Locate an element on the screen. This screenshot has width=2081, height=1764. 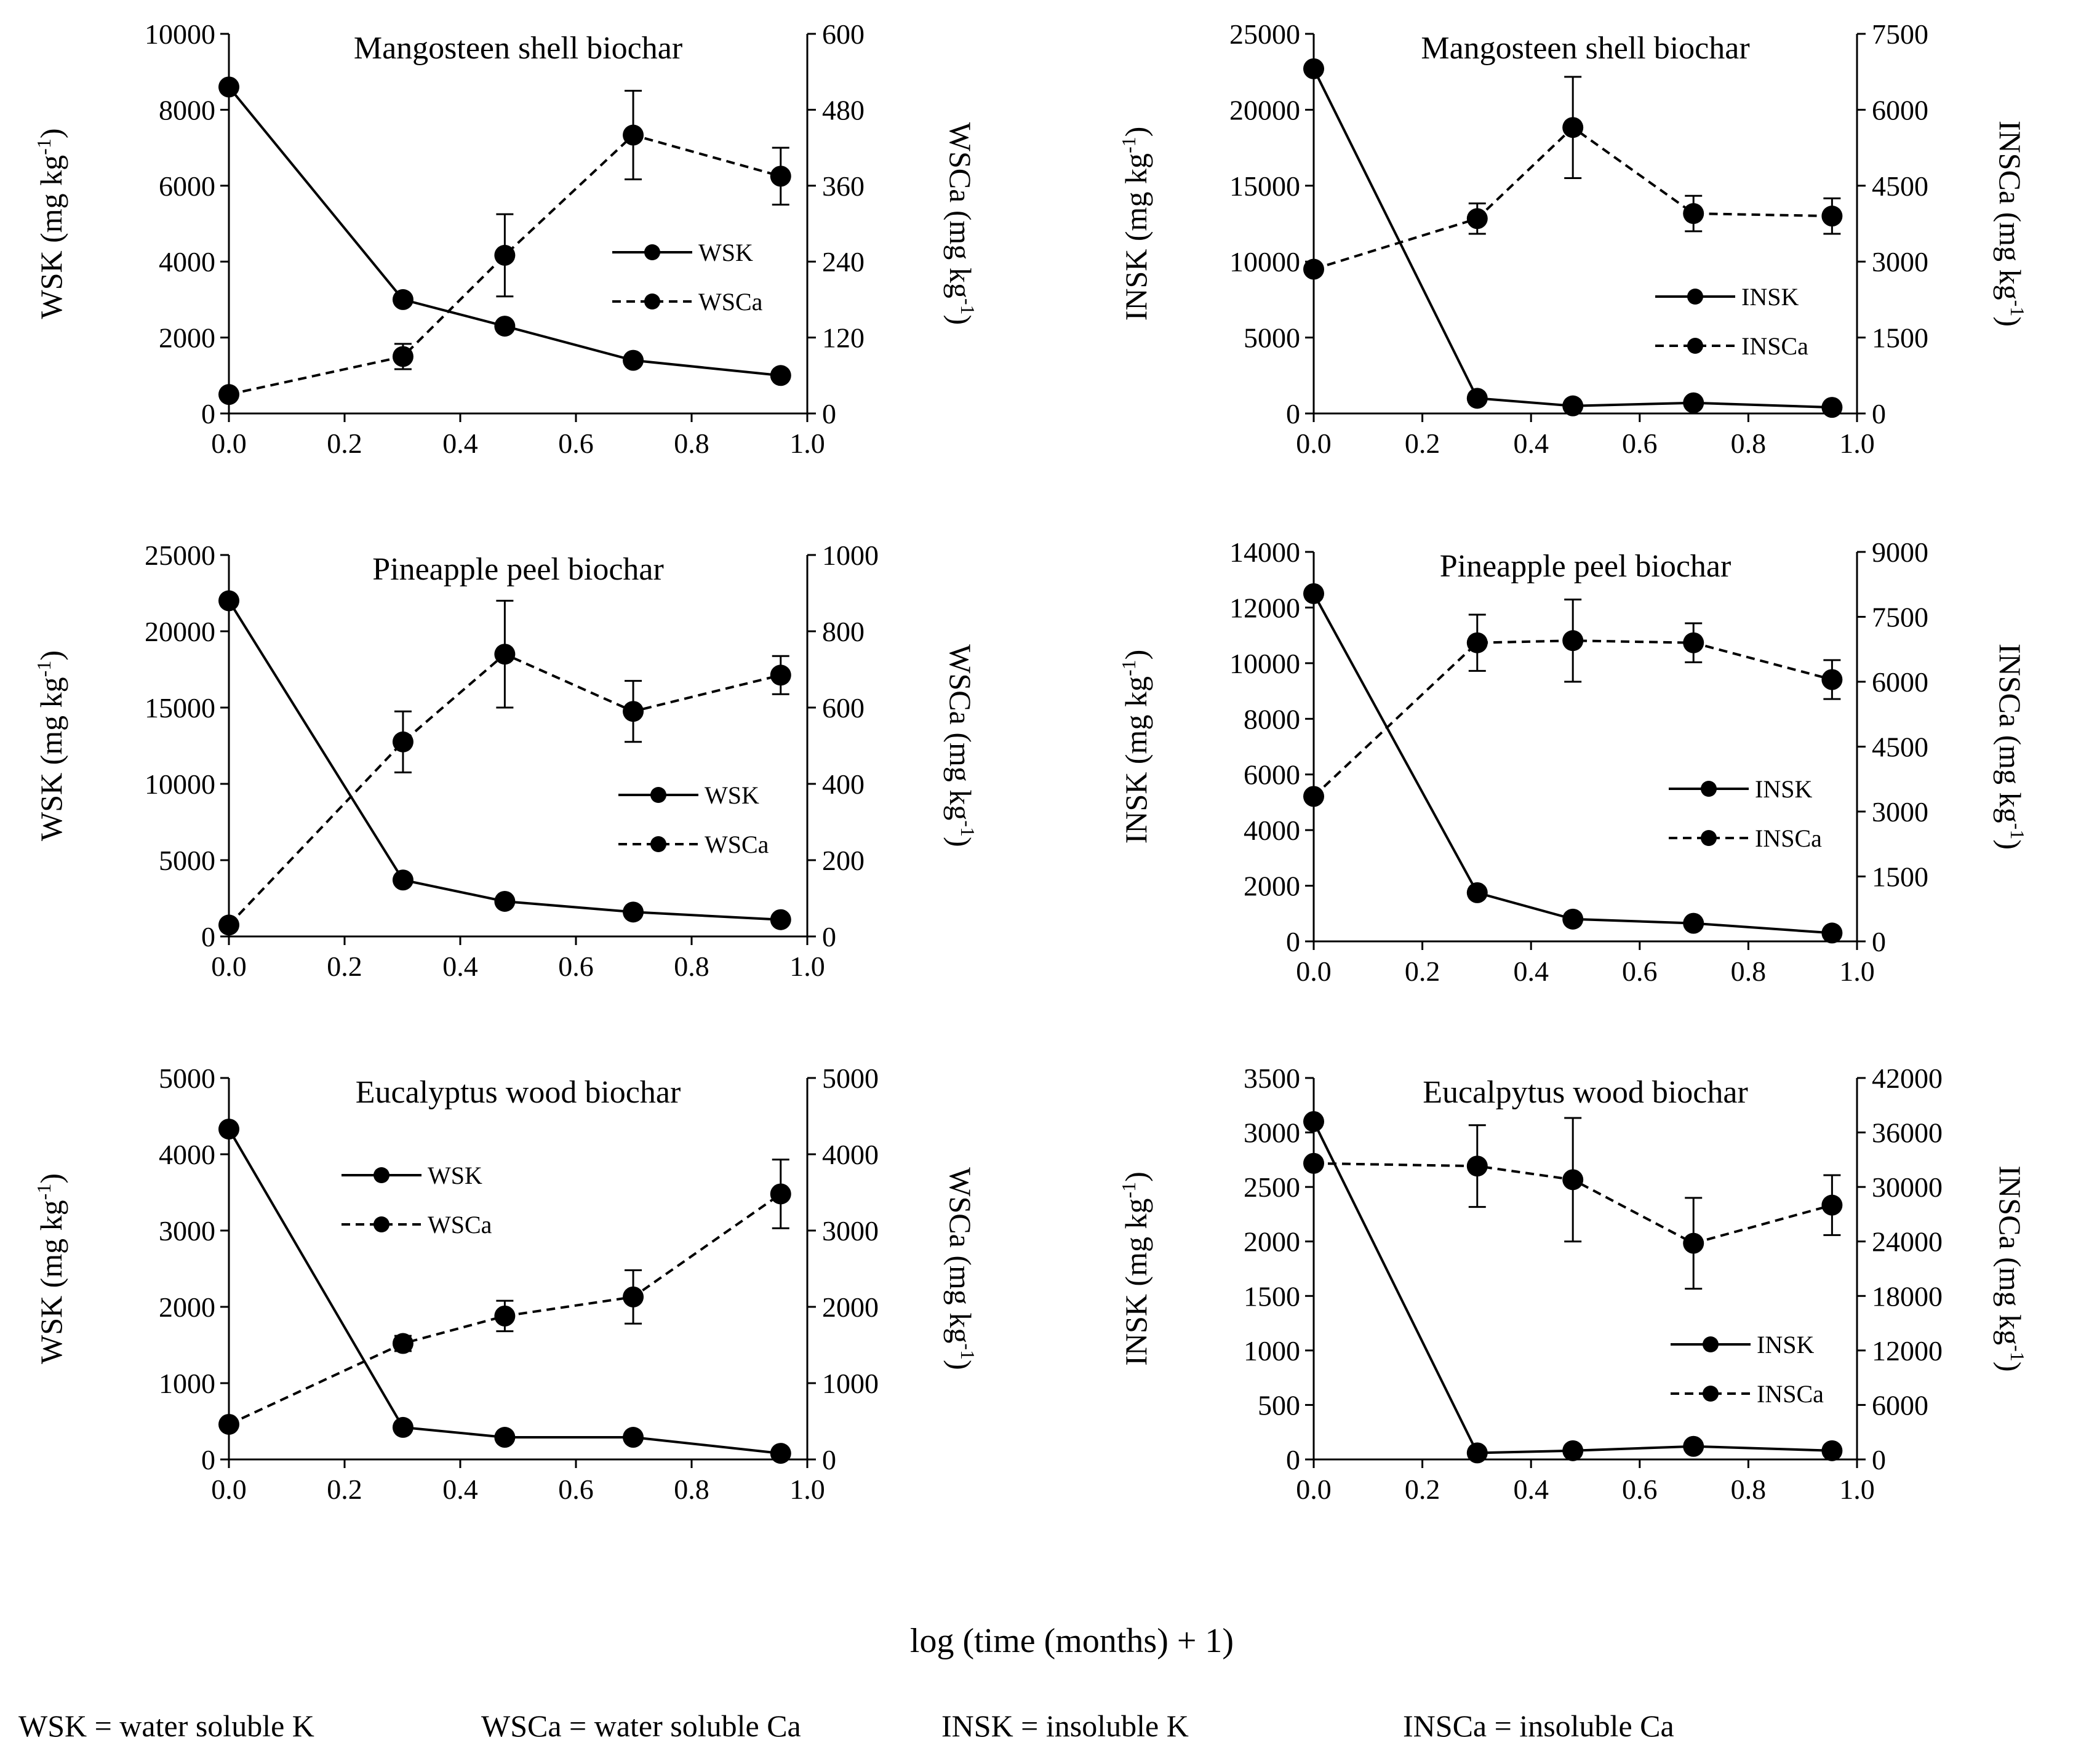
left-tick-label: 10000 is located at coordinates (1265, 261).